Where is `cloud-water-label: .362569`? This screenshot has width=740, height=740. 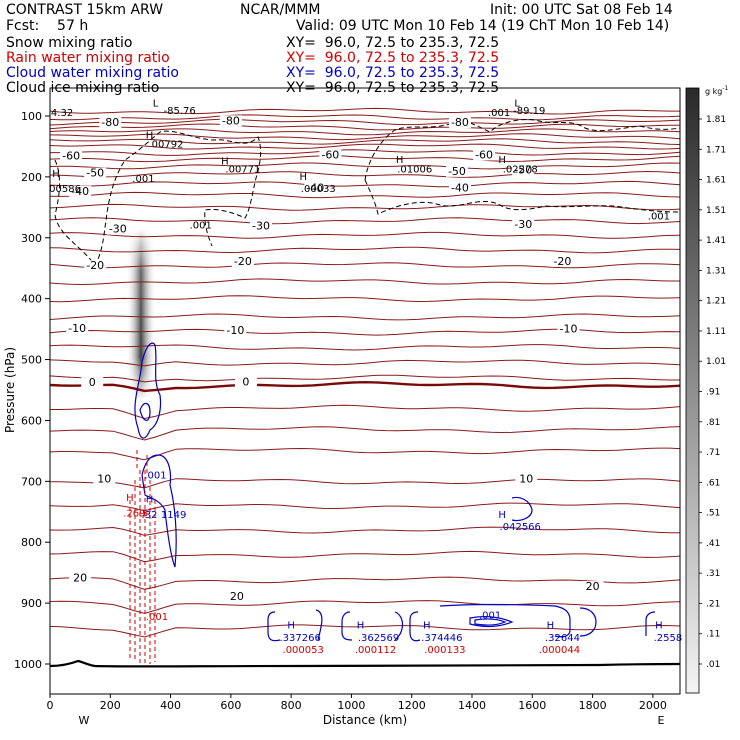
cloud-water-label: .362569 is located at coordinates (378, 638).